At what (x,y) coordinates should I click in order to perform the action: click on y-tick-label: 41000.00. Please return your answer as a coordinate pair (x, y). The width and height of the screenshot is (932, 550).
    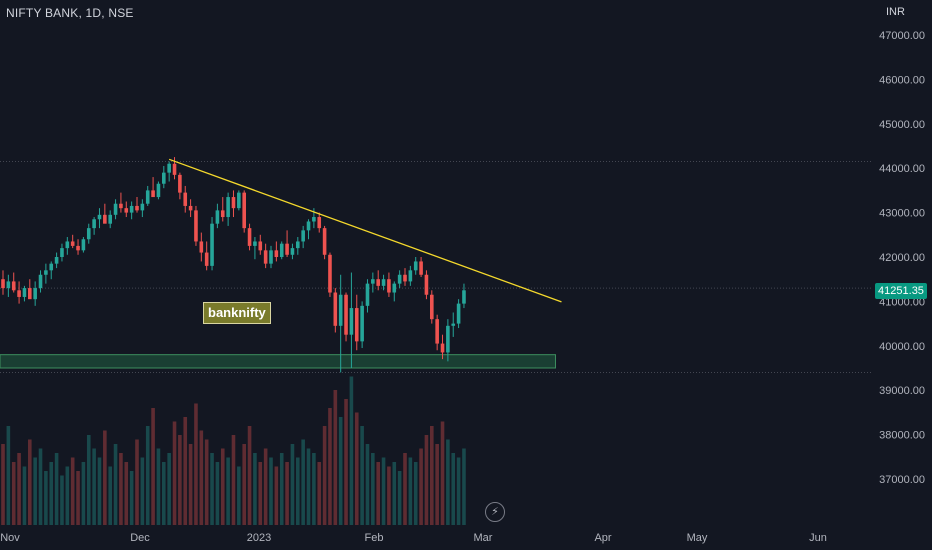
    Looking at the image, I should click on (902, 302).